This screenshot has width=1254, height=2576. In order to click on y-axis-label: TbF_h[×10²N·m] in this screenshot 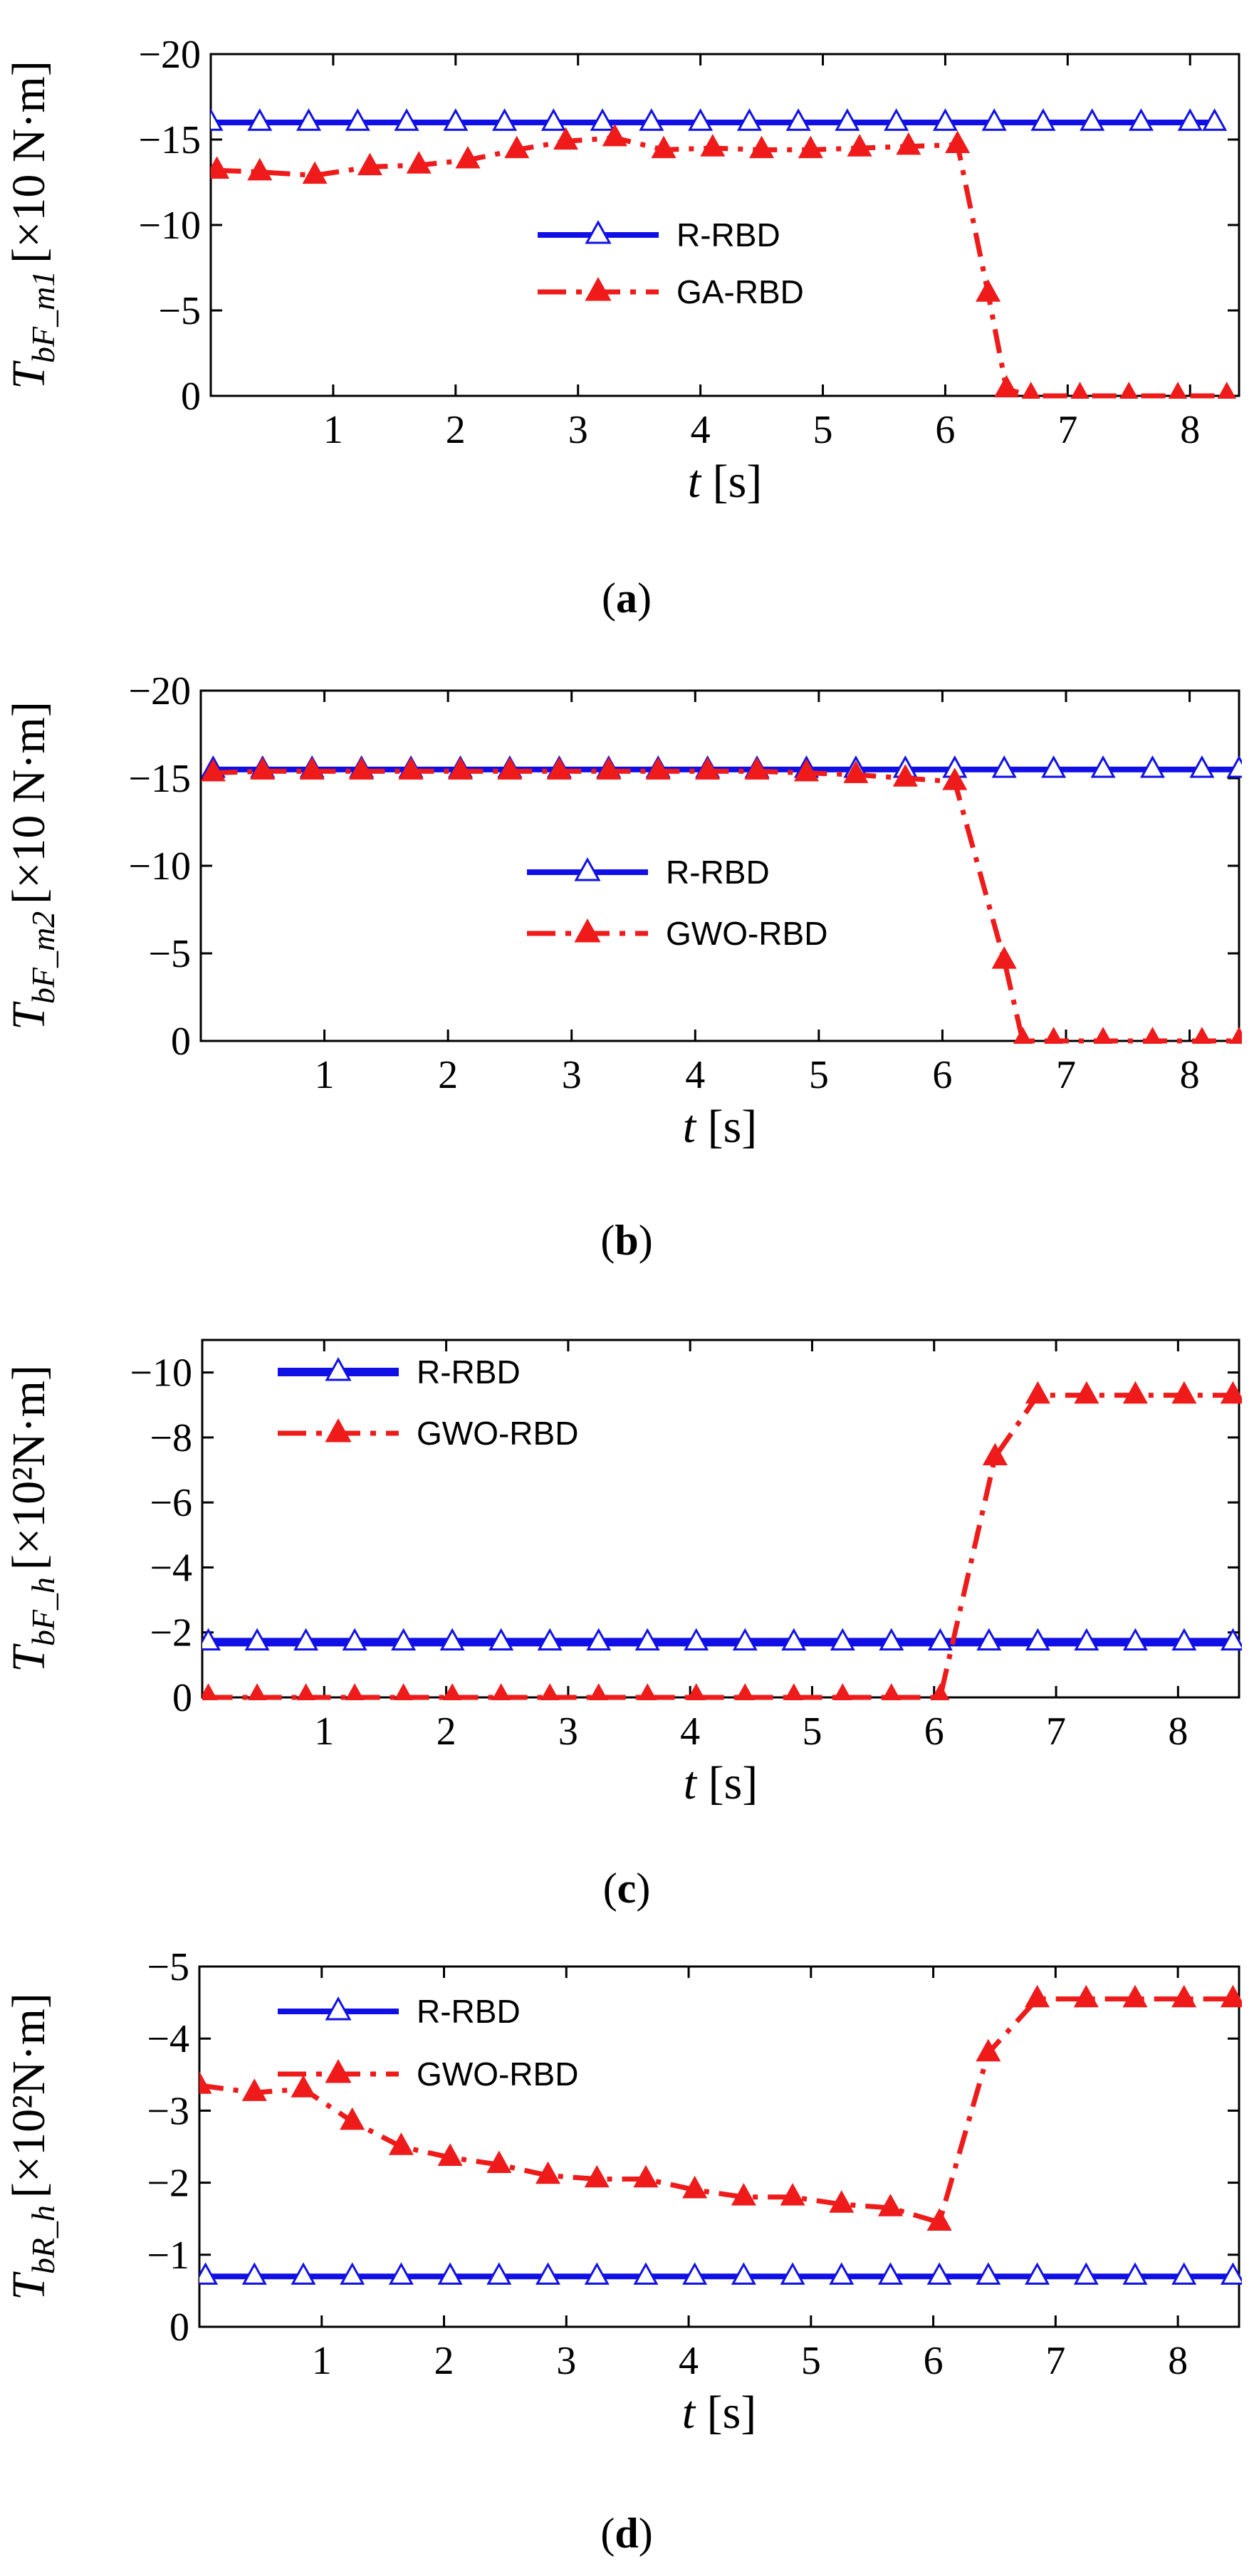, I will do `click(32, 1518)`.